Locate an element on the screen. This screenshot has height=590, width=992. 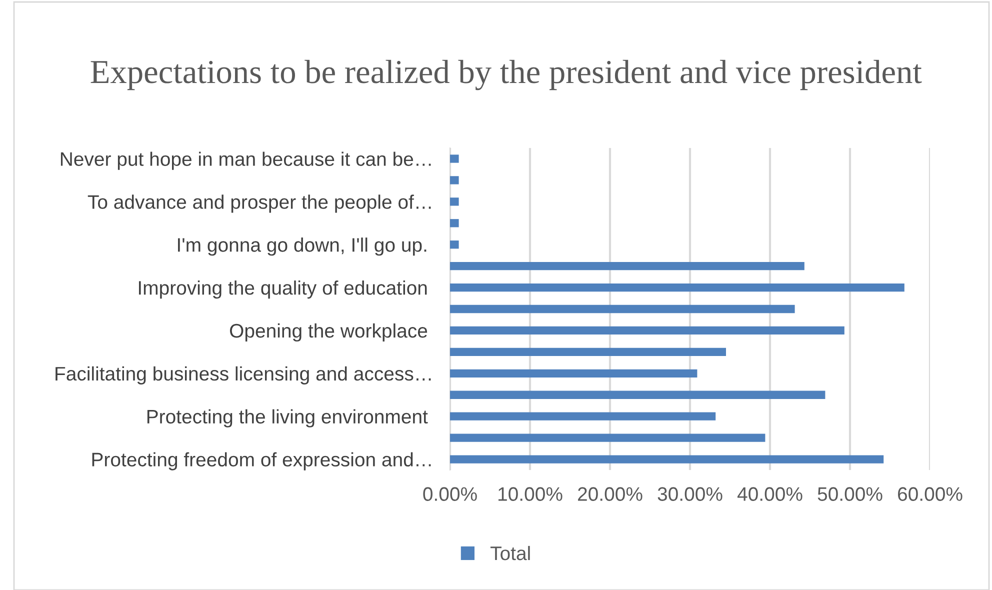
y-tick-label: Improving the quality of education is located at coordinates (282, 289).